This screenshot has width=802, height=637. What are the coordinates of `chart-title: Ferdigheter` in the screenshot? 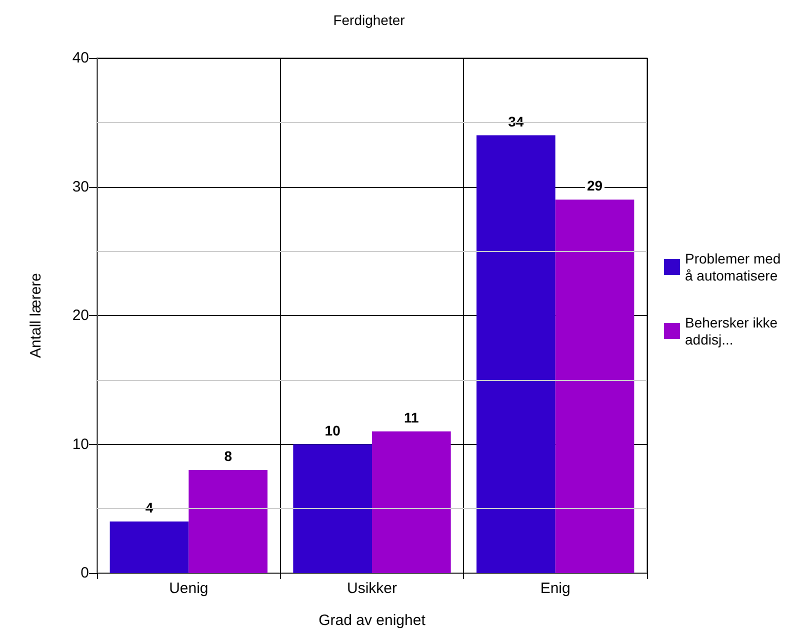 It's located at (369, 20).